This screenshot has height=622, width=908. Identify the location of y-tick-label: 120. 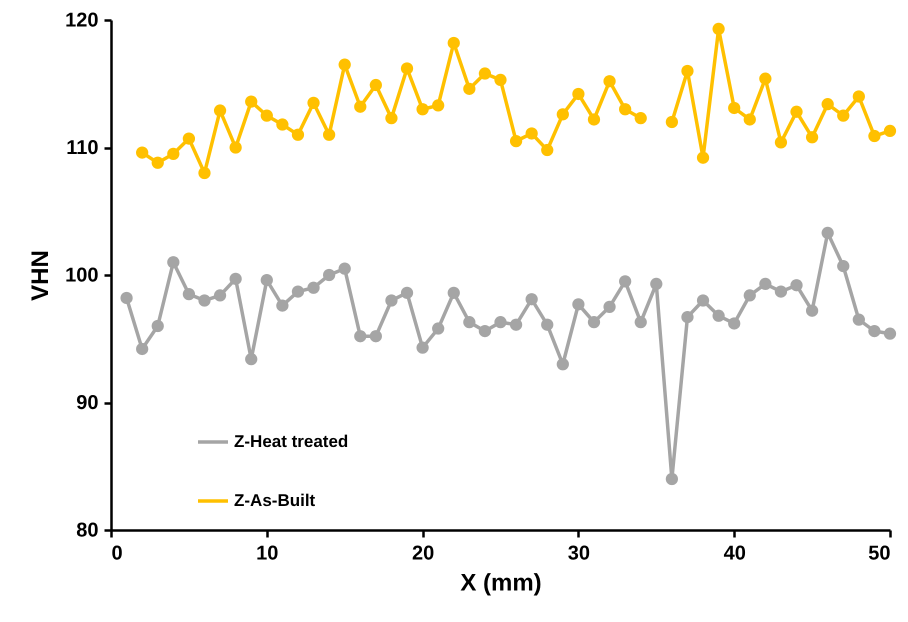
(81, 21).